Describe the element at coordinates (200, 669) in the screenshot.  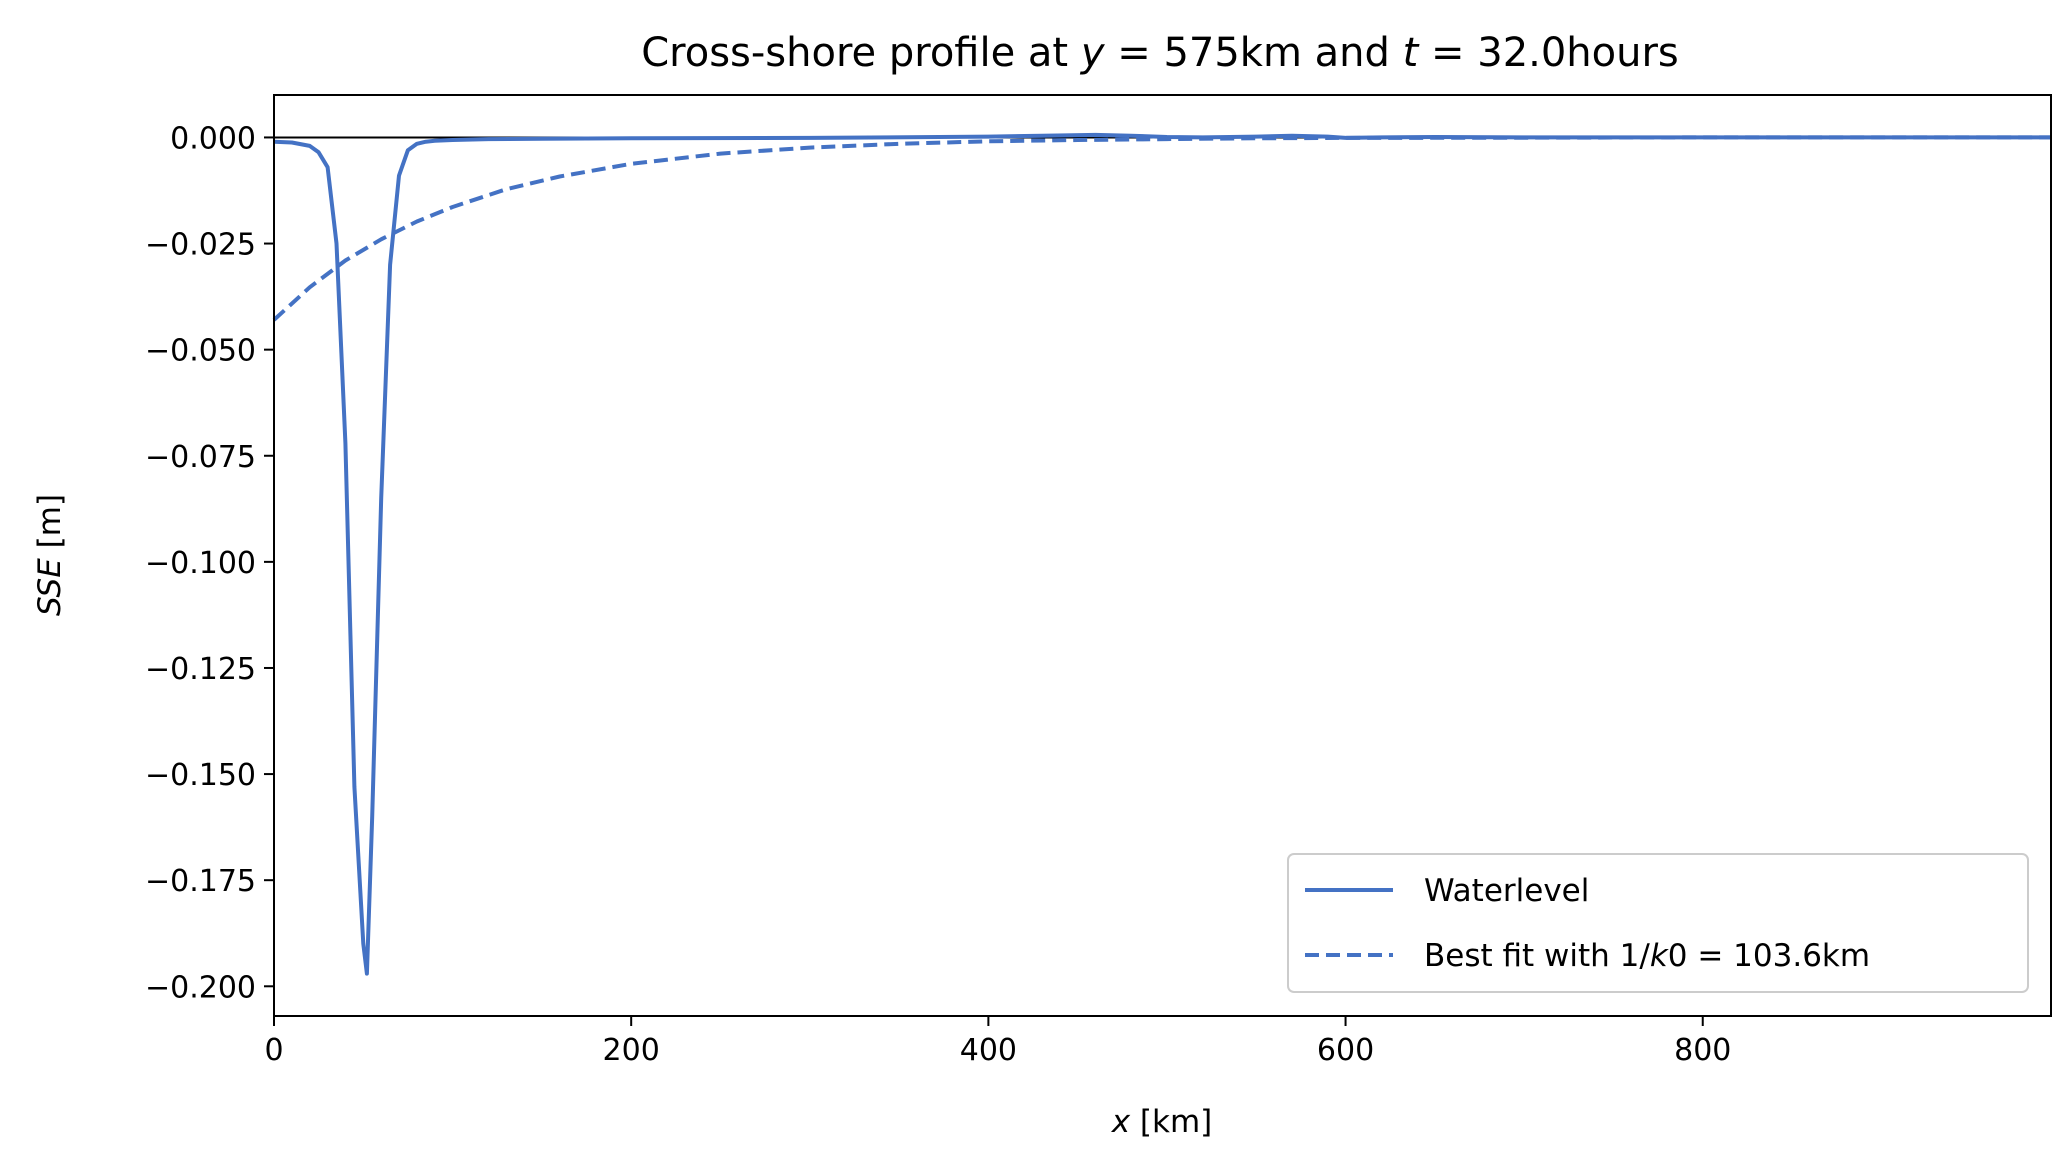
I see `y-tick-label: −0.125` at that location.